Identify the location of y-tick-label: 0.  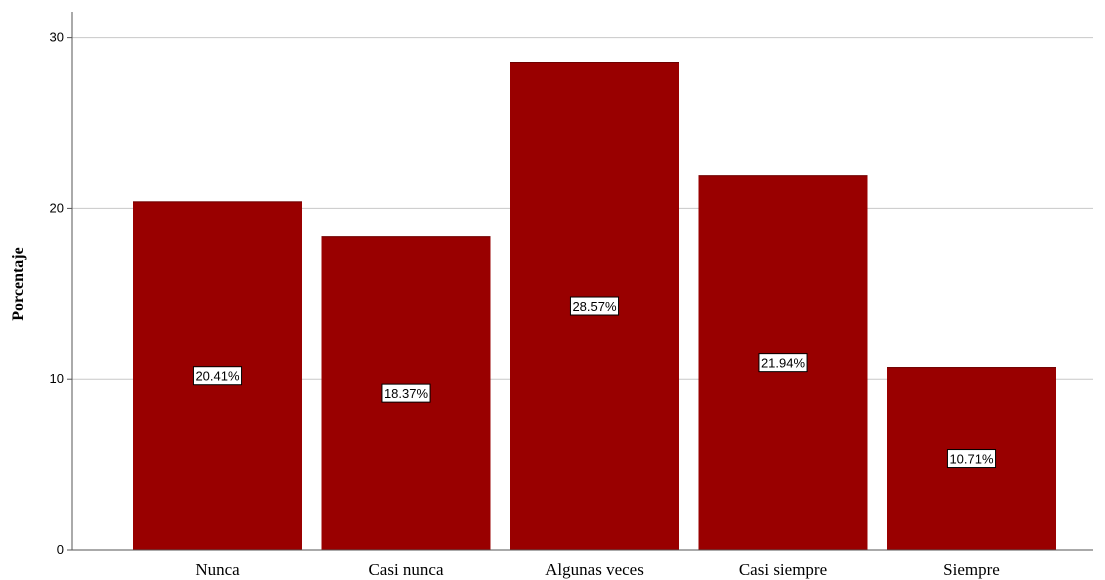
(60, 549).